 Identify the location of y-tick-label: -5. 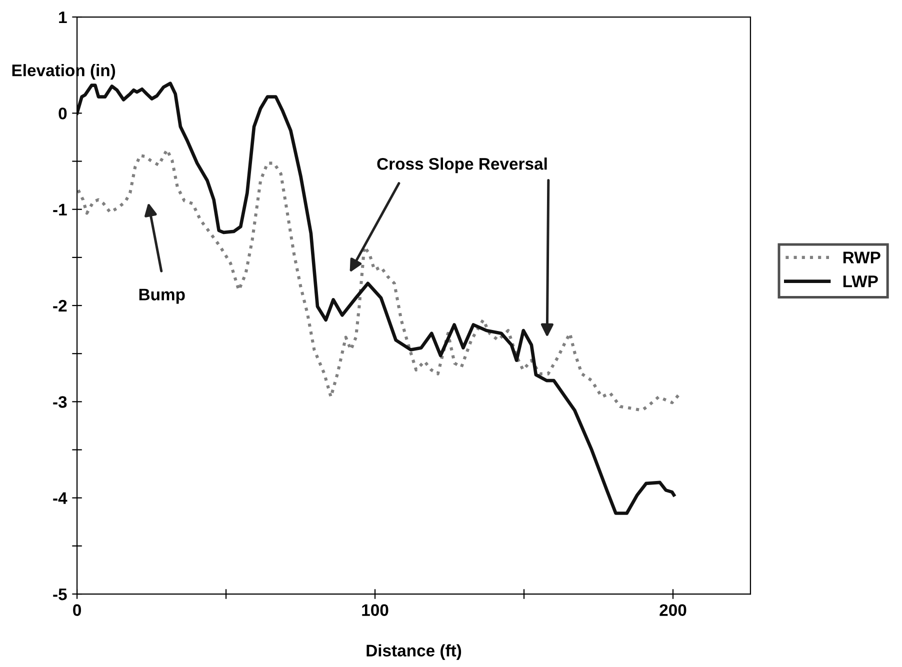
(60, 594).